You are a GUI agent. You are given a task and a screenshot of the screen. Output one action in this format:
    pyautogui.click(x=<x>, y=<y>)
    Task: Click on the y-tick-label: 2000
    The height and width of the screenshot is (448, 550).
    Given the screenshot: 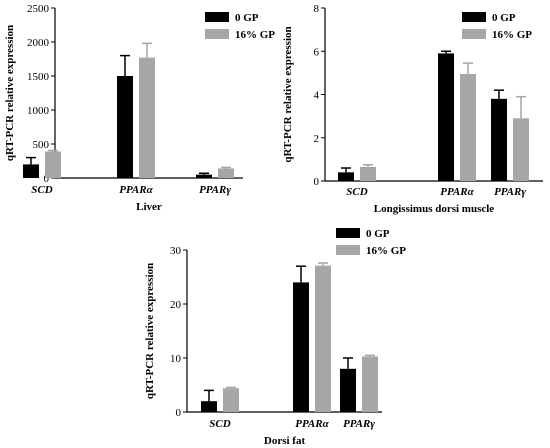 What is the action you would take?
    pyautogui.click(x=38, y=43)
    